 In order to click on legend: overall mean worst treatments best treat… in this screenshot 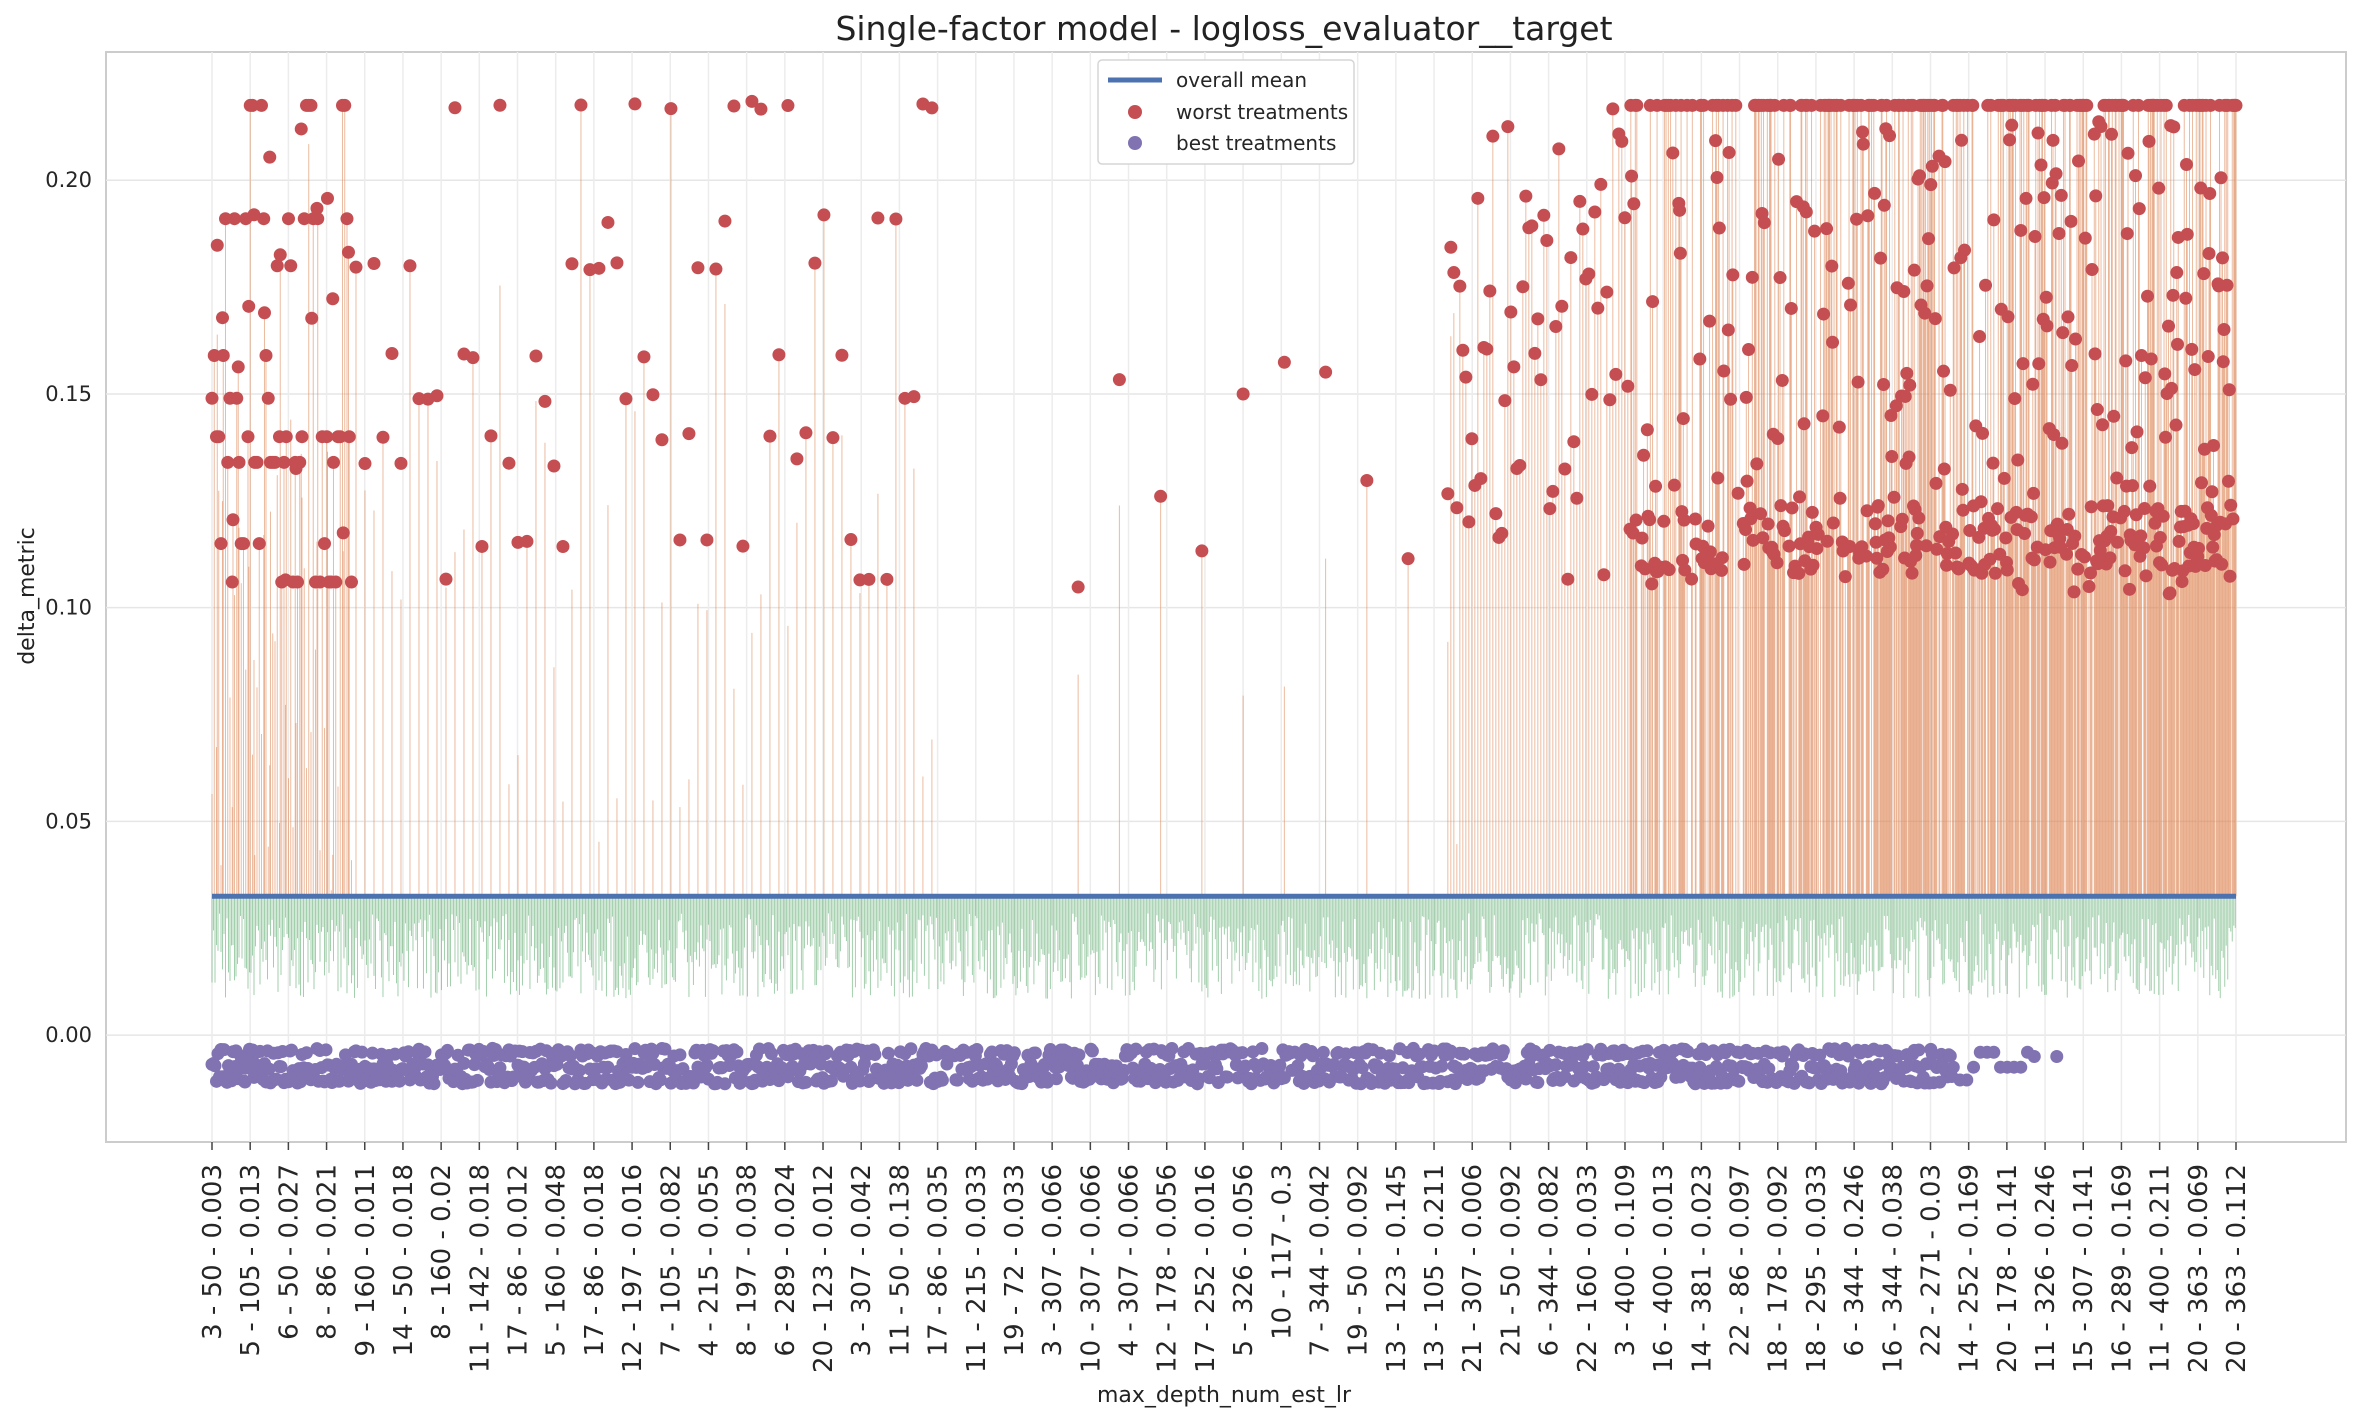, I will do `click(1226, 112)`.